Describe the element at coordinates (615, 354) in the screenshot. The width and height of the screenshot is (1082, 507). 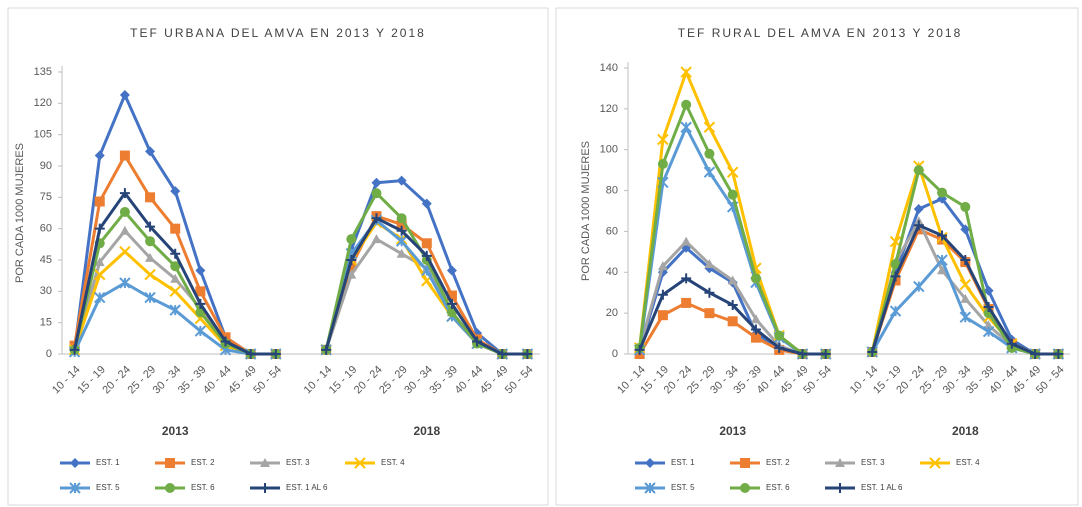
I see `y-tick-label: 0` at that location.